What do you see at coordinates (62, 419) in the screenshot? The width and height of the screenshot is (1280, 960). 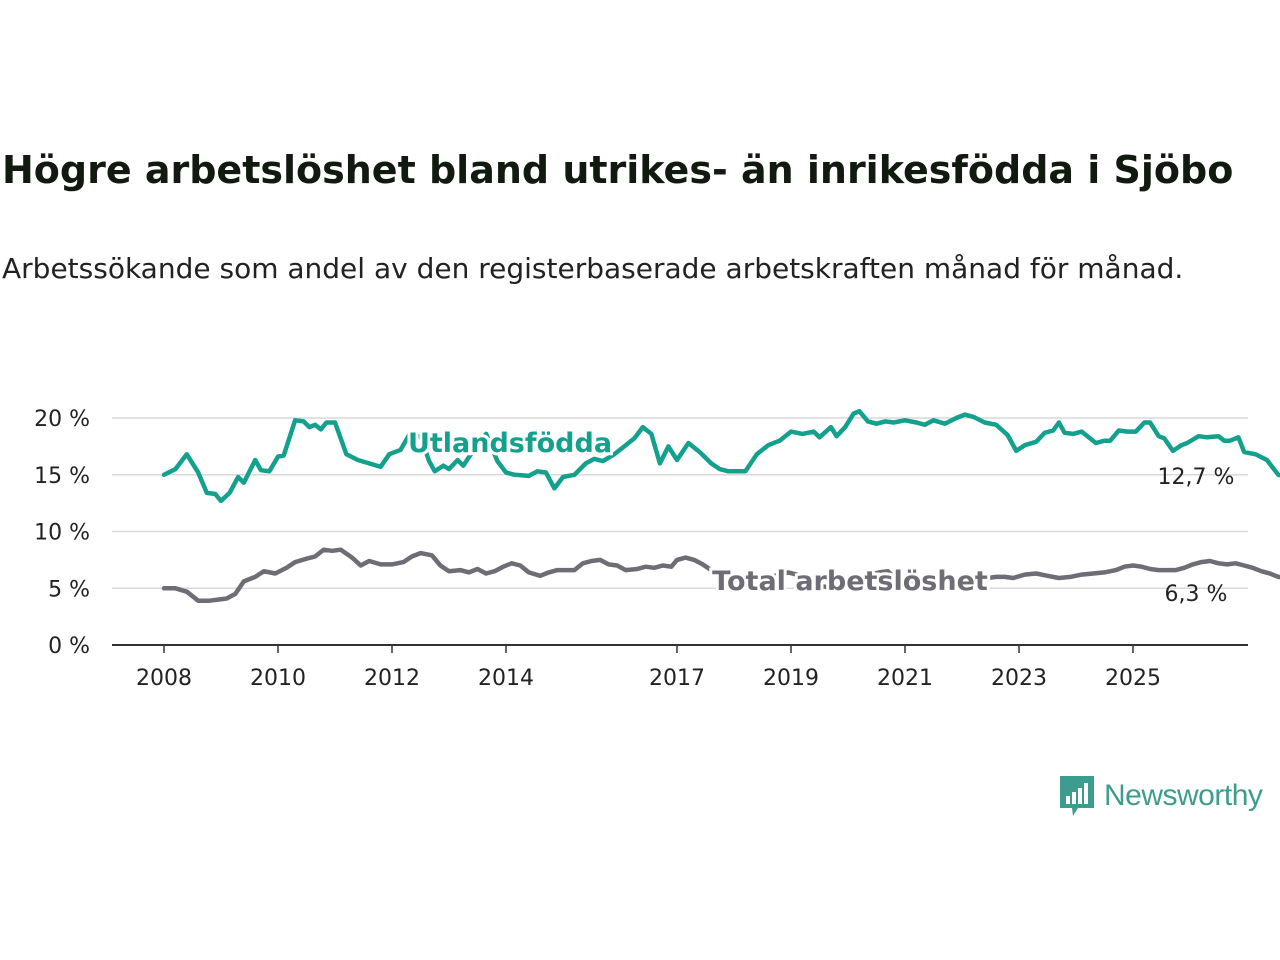 I see `y-tick-label: 20 %` at bounding box center [62, 419].